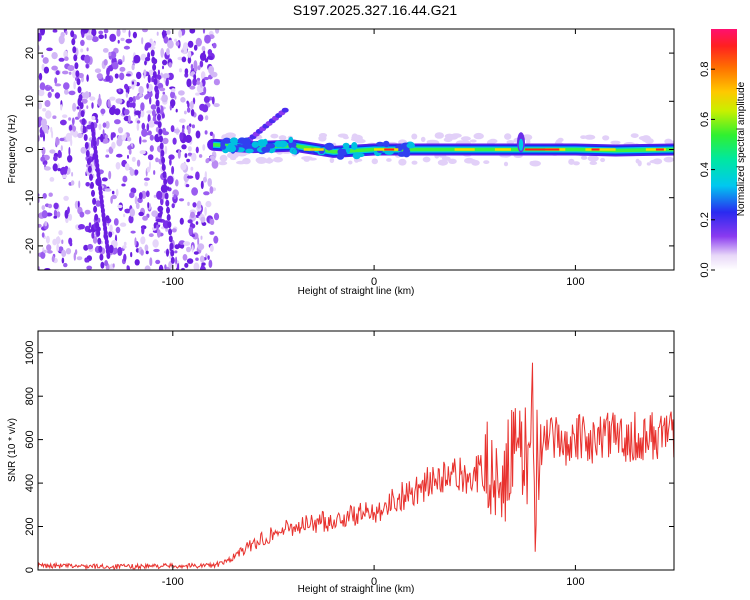 This screenshot has height=600, width=750. Describe the element at coordinates (575, 582) in the screenshot. I see `x-tick-label: 100` at that location.